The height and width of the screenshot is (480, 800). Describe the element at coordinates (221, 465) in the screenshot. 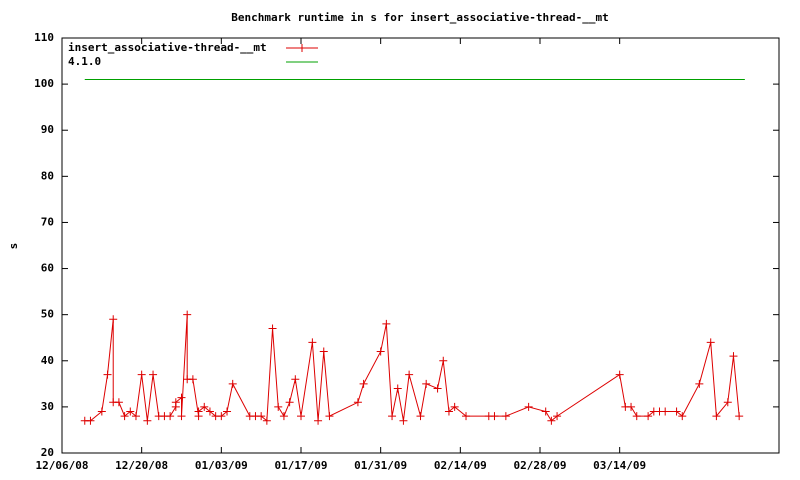

I see `x-tick-label: 01/03/09` at that location.